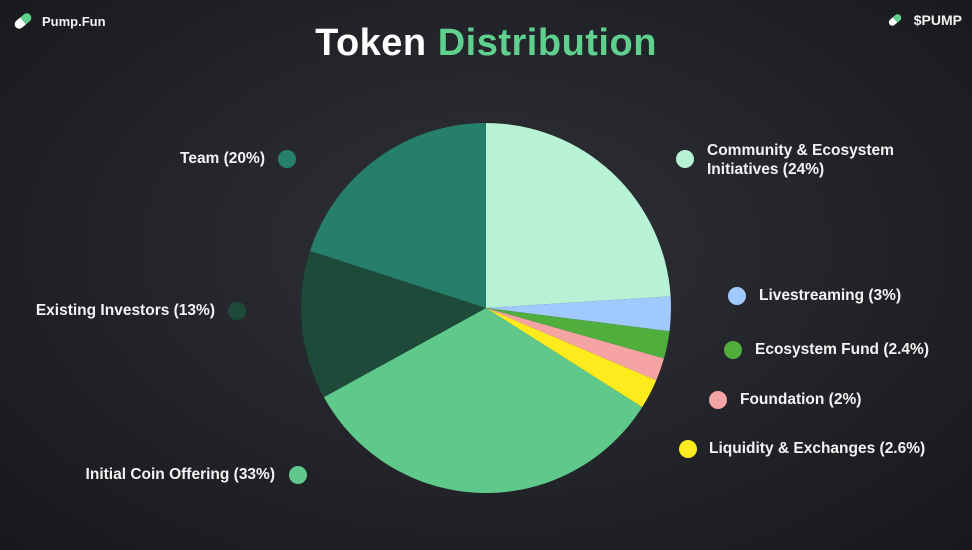  I want to click on brand: Pump.Fun, so click(58, 21).